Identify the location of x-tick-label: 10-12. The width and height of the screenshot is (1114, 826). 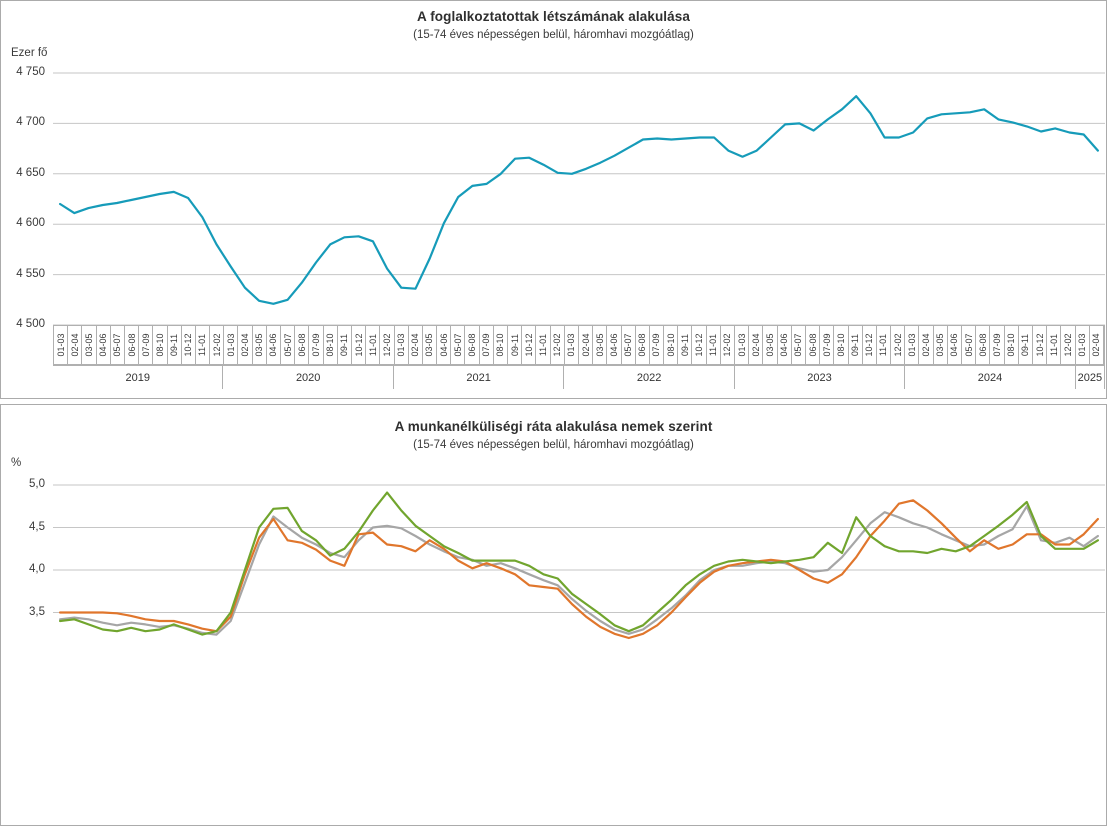
(699, 345).